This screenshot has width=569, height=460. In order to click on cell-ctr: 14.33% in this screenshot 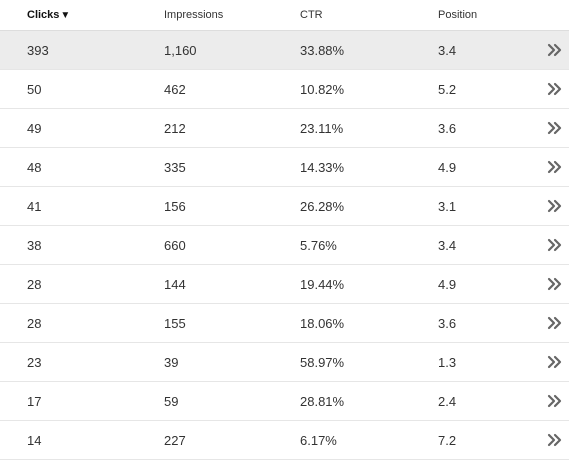, I will do `click(322, 167)`.